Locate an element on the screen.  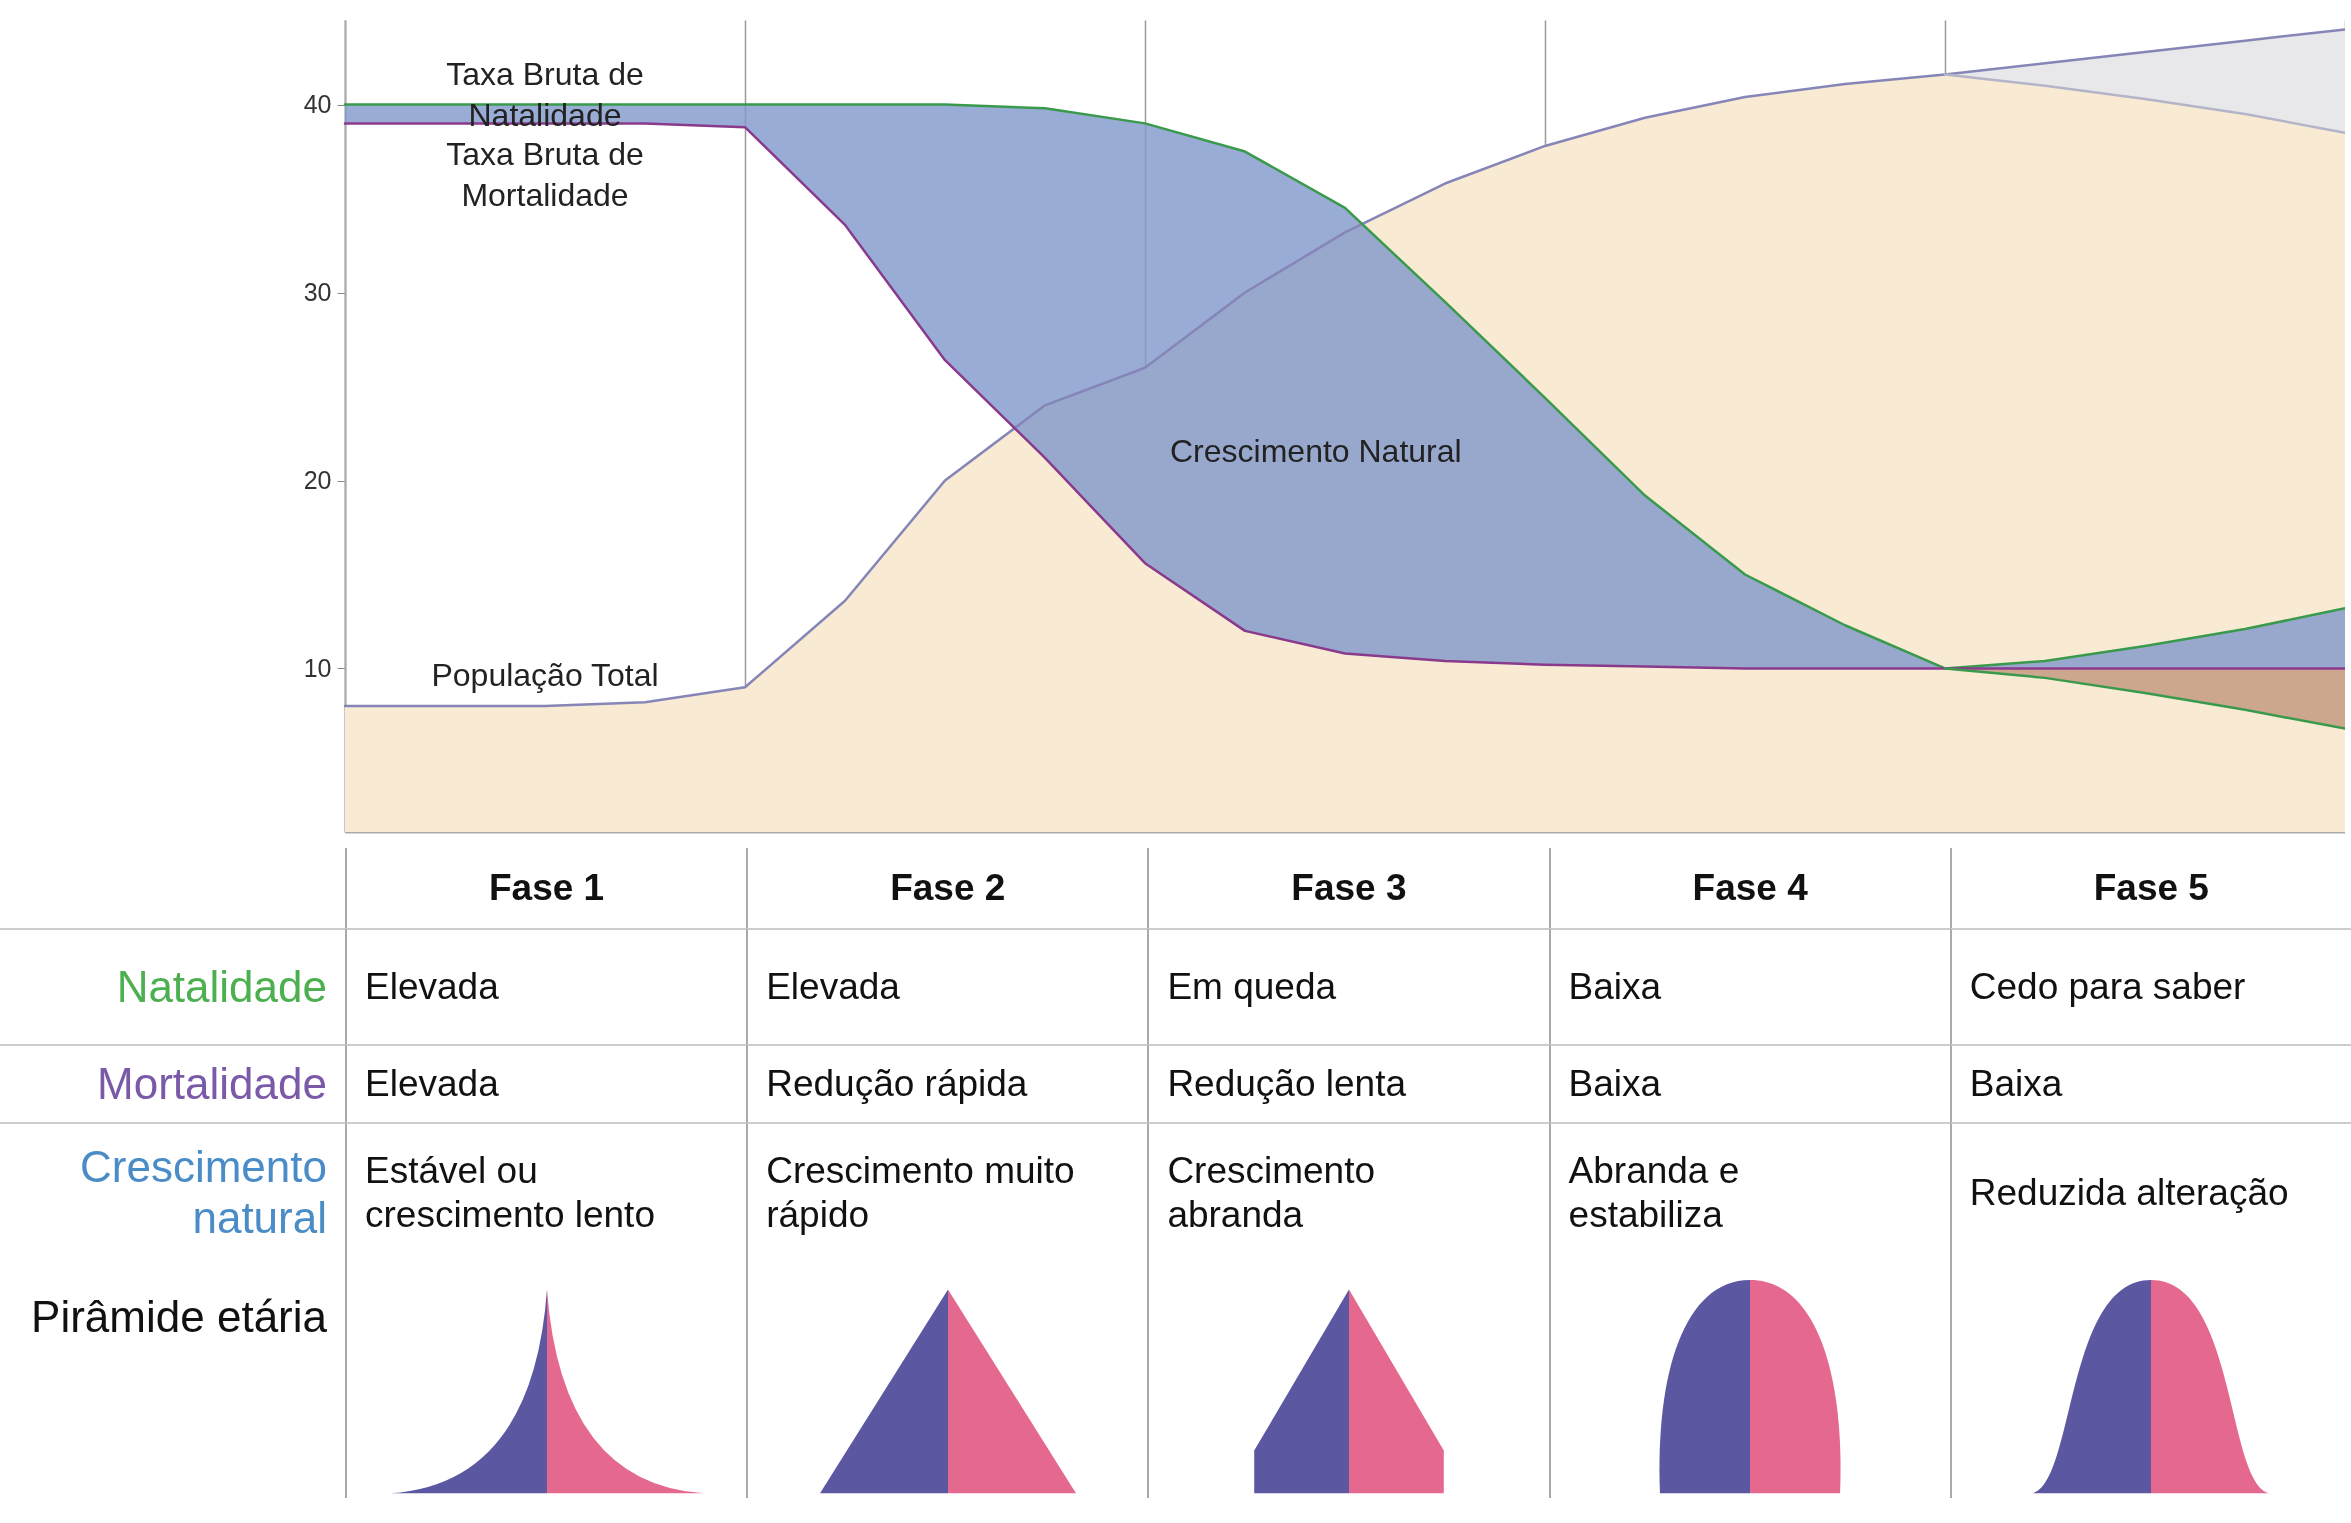
series-label: População Total is located at coordinates (545, 675).